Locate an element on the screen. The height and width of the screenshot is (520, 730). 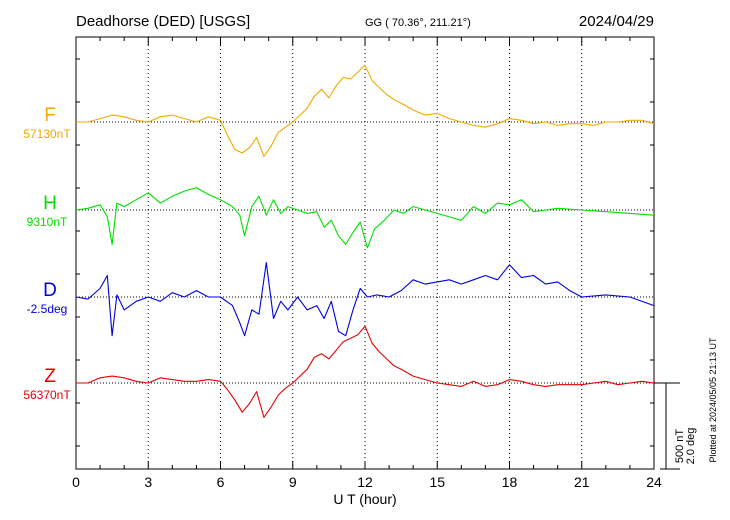
x-axis-title: U T (hour) is located at coordinates (364, 499).